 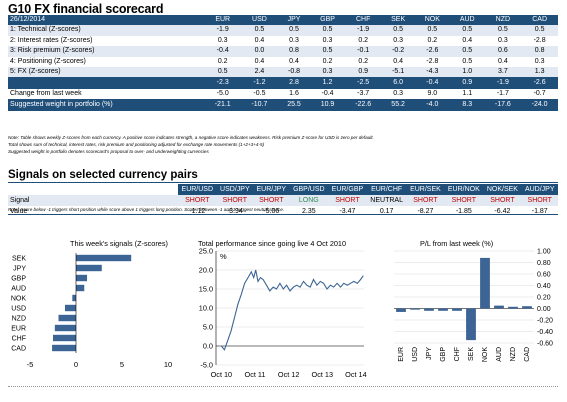 What do you see at coordinates (398, 105) in the screenshot?
I see `score-cell: 55.2` at bounding box center [398, 105].